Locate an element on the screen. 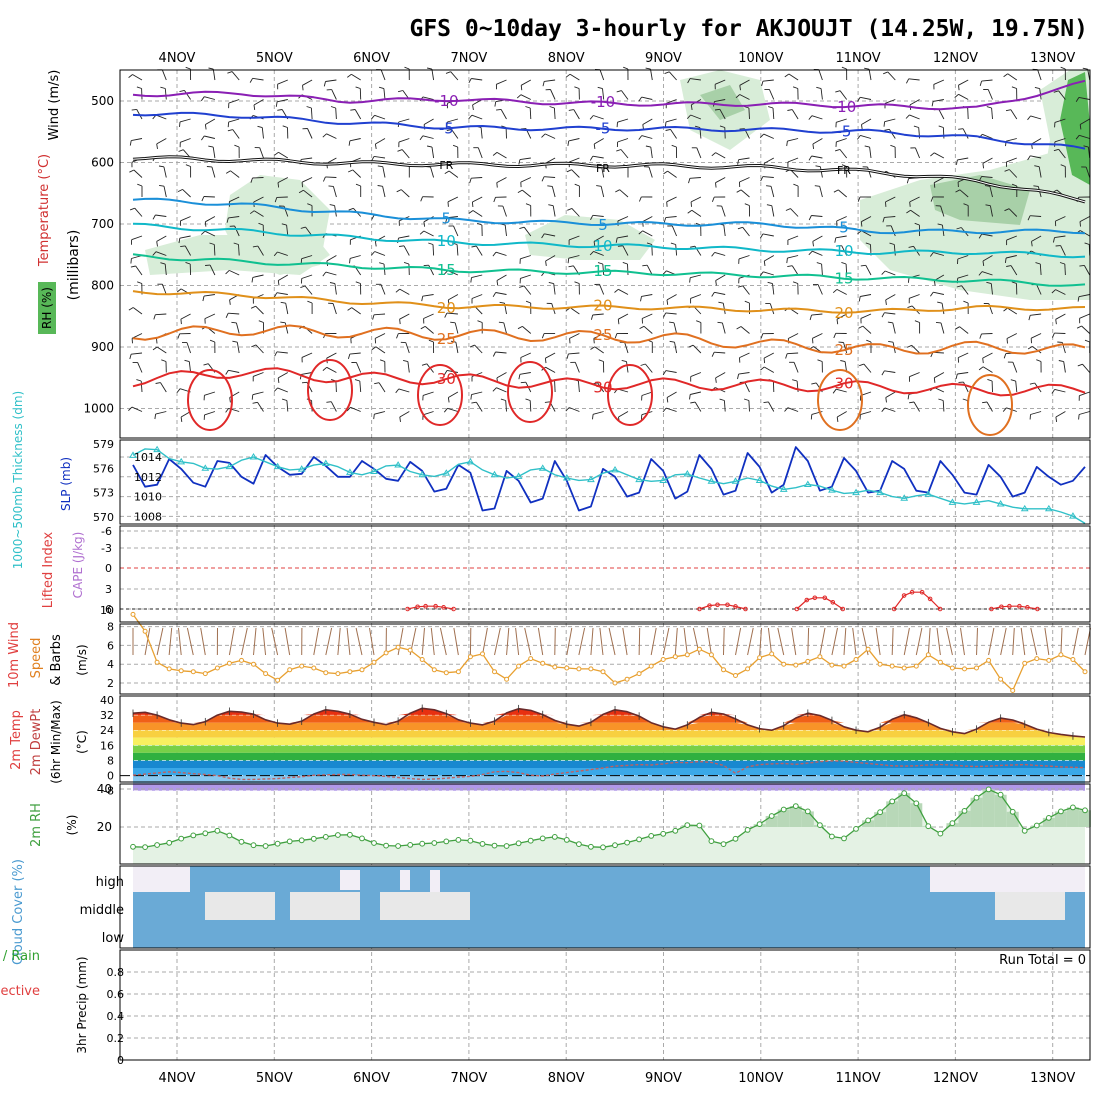  li-tick-label: 0 is located at coordinates (108, 568).